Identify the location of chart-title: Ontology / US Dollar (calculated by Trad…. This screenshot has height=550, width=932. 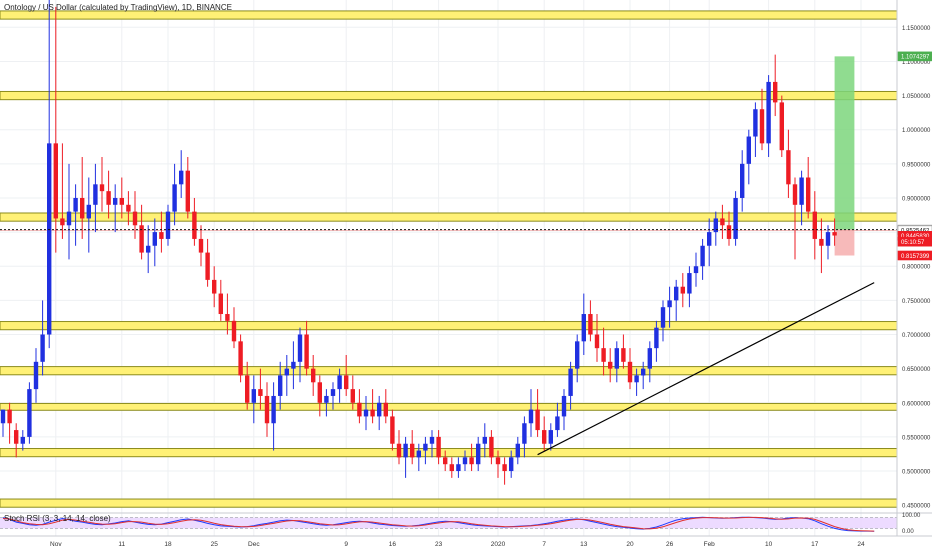
(118, 7).